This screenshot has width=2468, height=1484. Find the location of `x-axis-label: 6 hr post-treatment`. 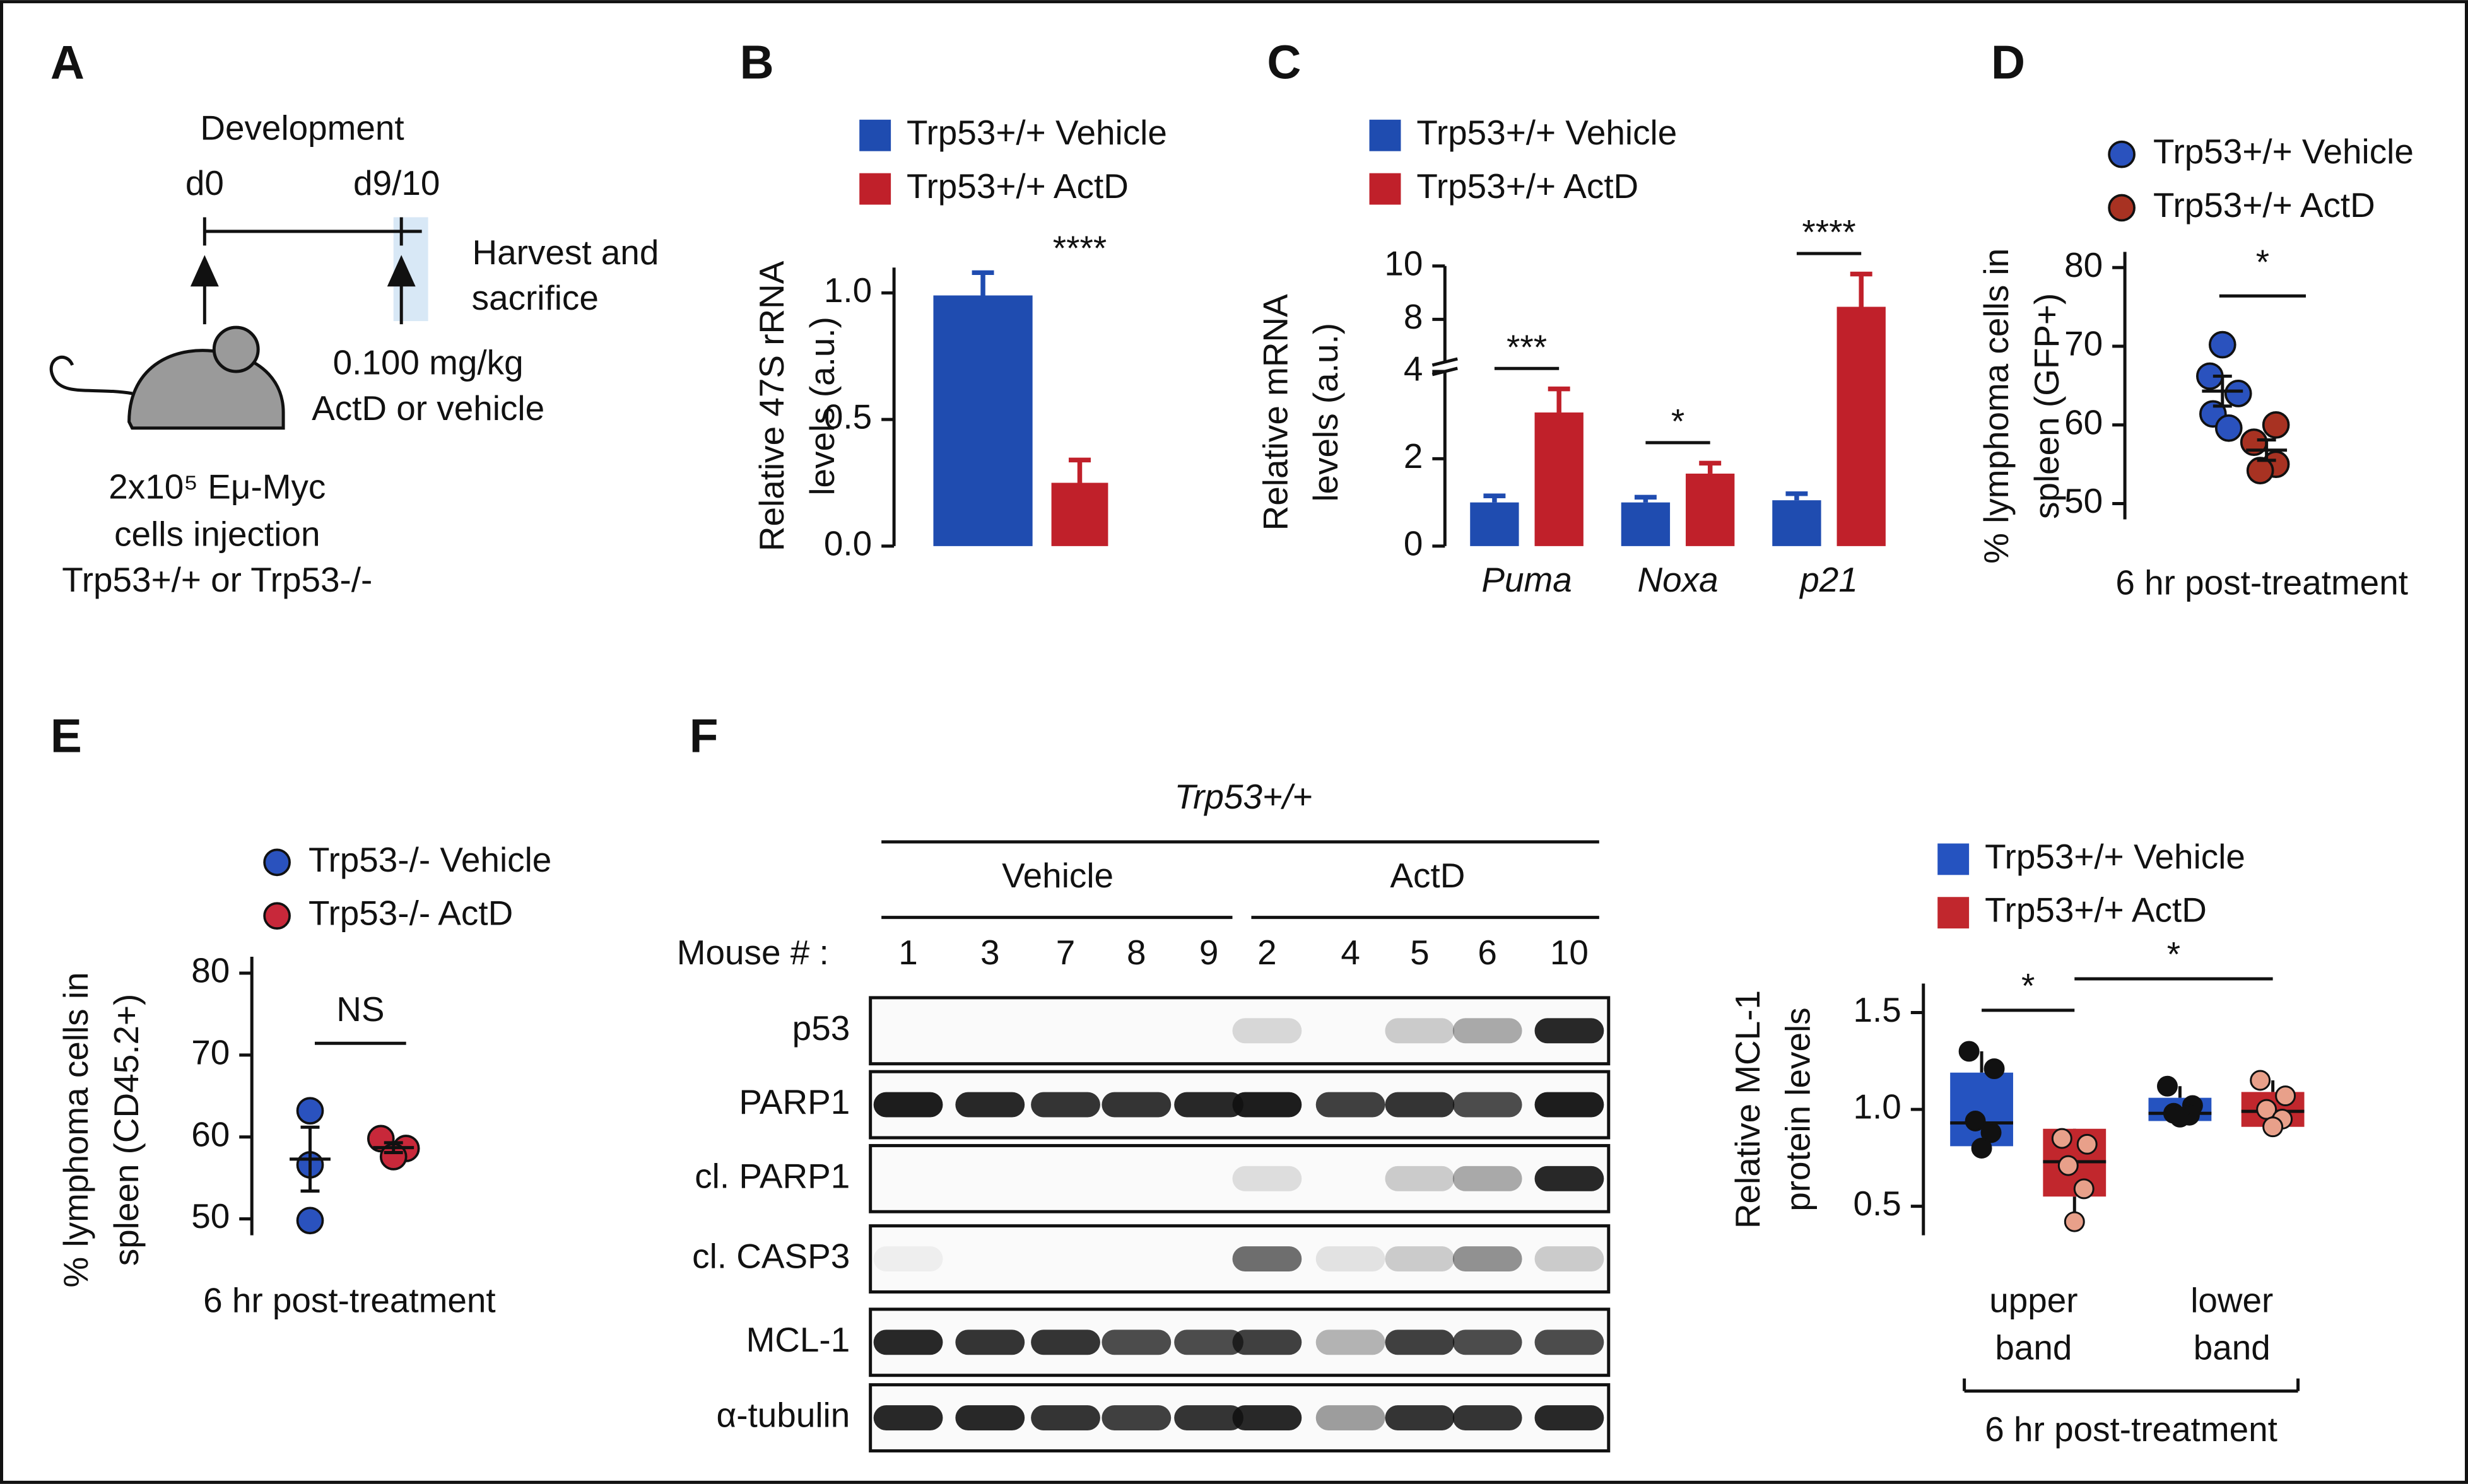

x-axis-label: 6 hr post-treatment is located at coordinates (2131, 1429).